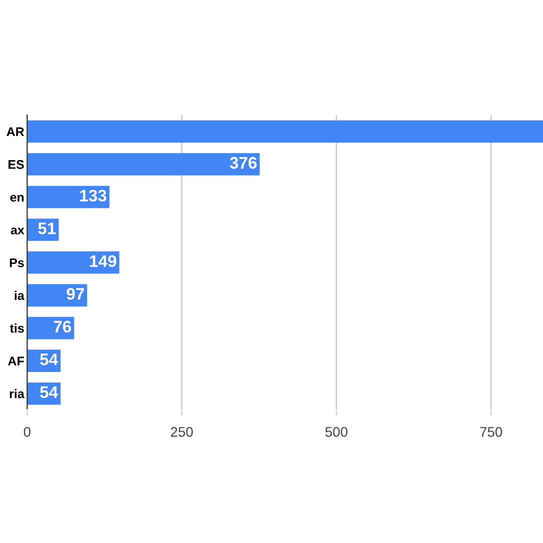 This screenshot has width=543, height=543. I want to click on y-tick-label: tis, so click(17, 328).